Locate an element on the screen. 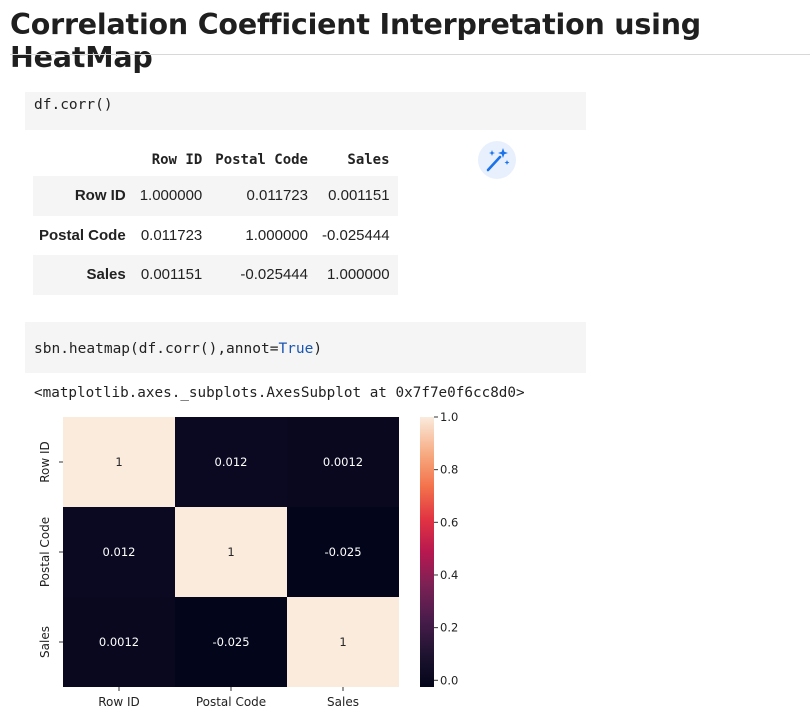  y-tick-label: Sales is located at coordinates (45, 642).